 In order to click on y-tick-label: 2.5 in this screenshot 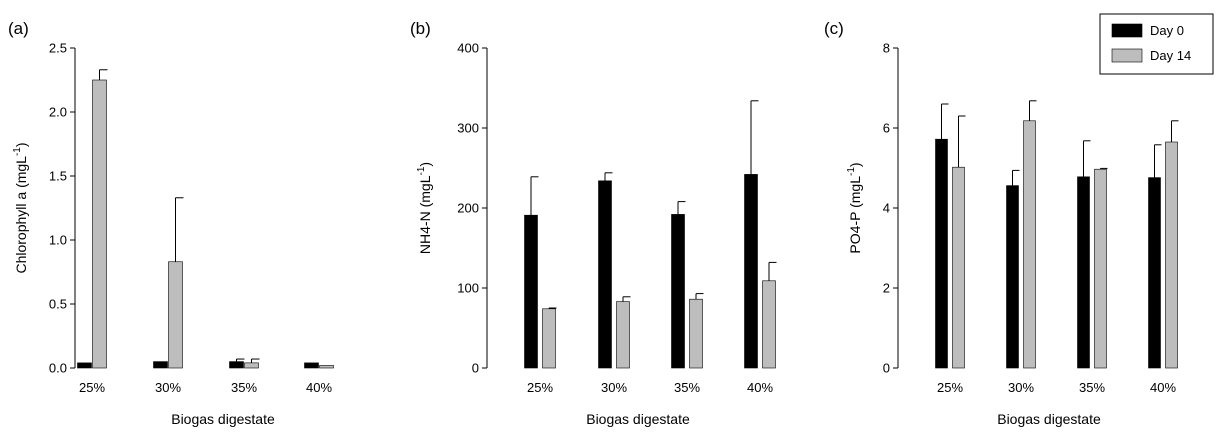, I will do `click(58, 48)`.